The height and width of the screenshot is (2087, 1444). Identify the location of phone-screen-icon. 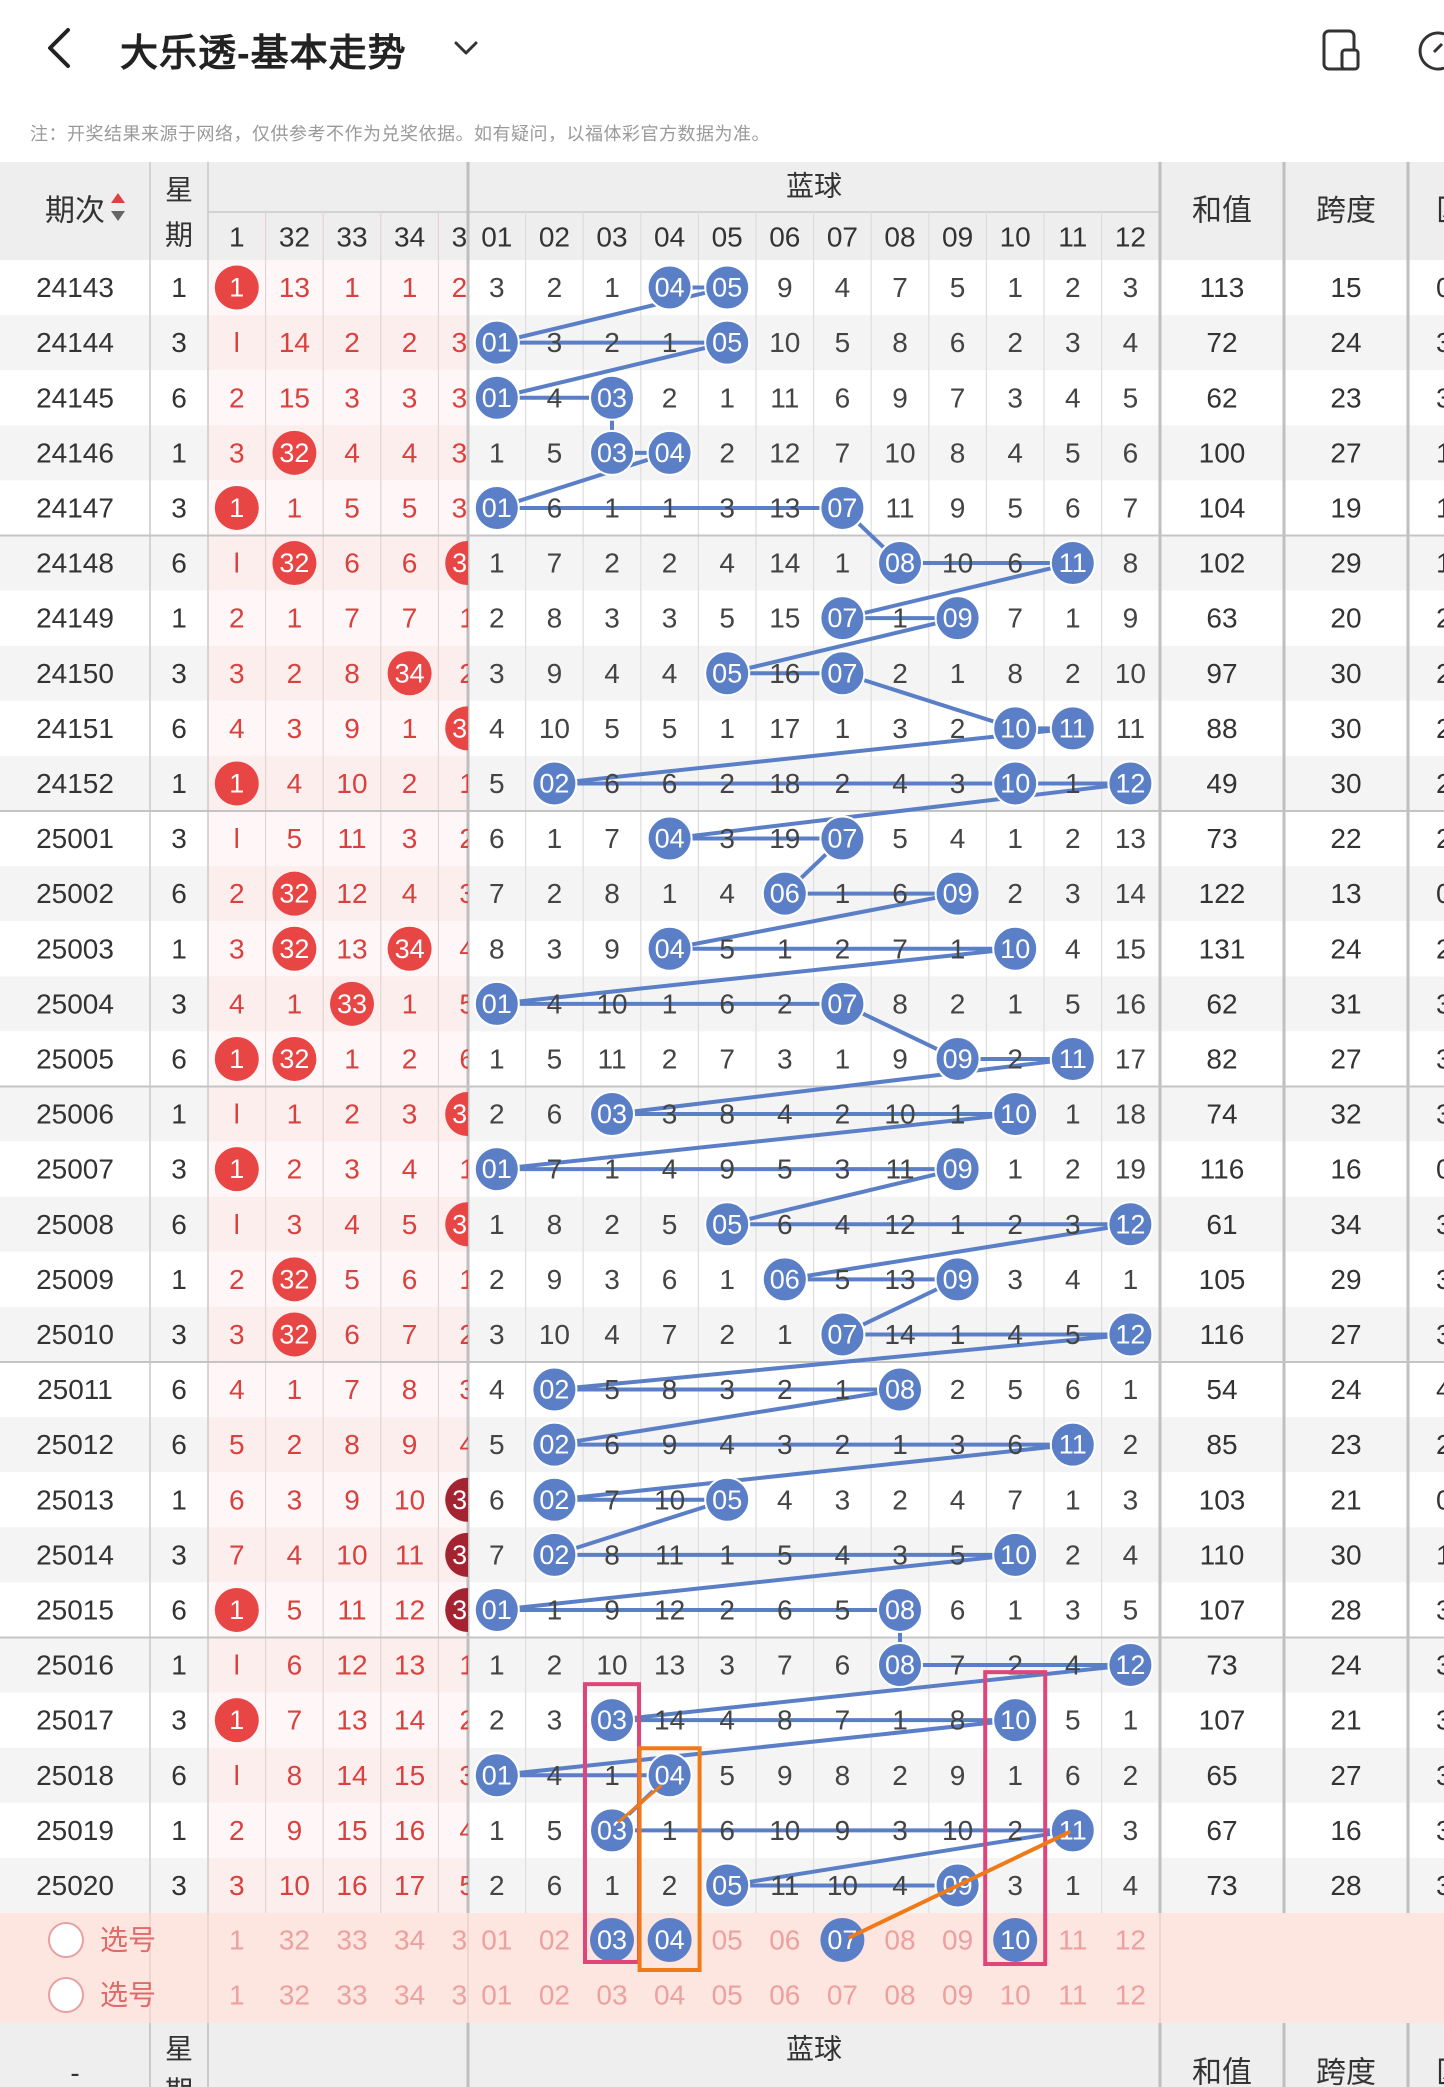
(1341, 50).